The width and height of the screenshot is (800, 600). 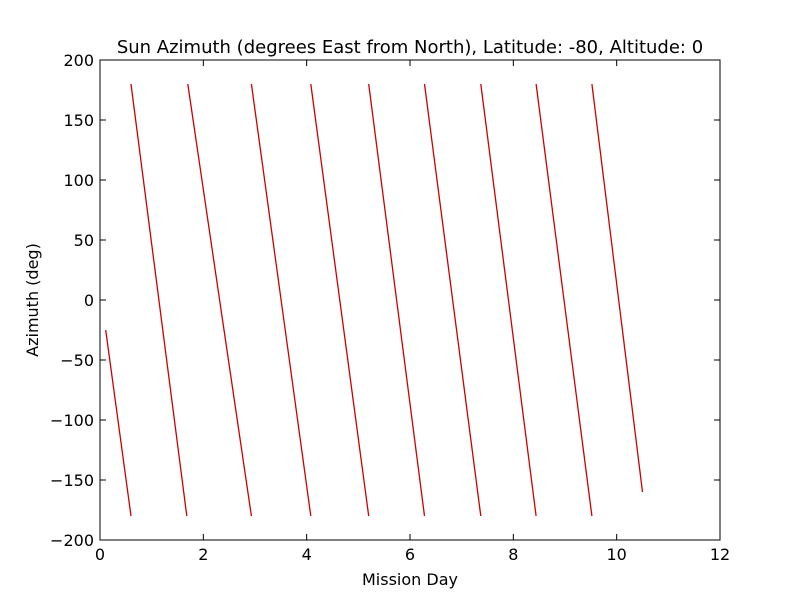 What do you see at coordinates (78, 180) in the screenshot?
I see `y-tick-label: 100` at bounding box center [78, 180].